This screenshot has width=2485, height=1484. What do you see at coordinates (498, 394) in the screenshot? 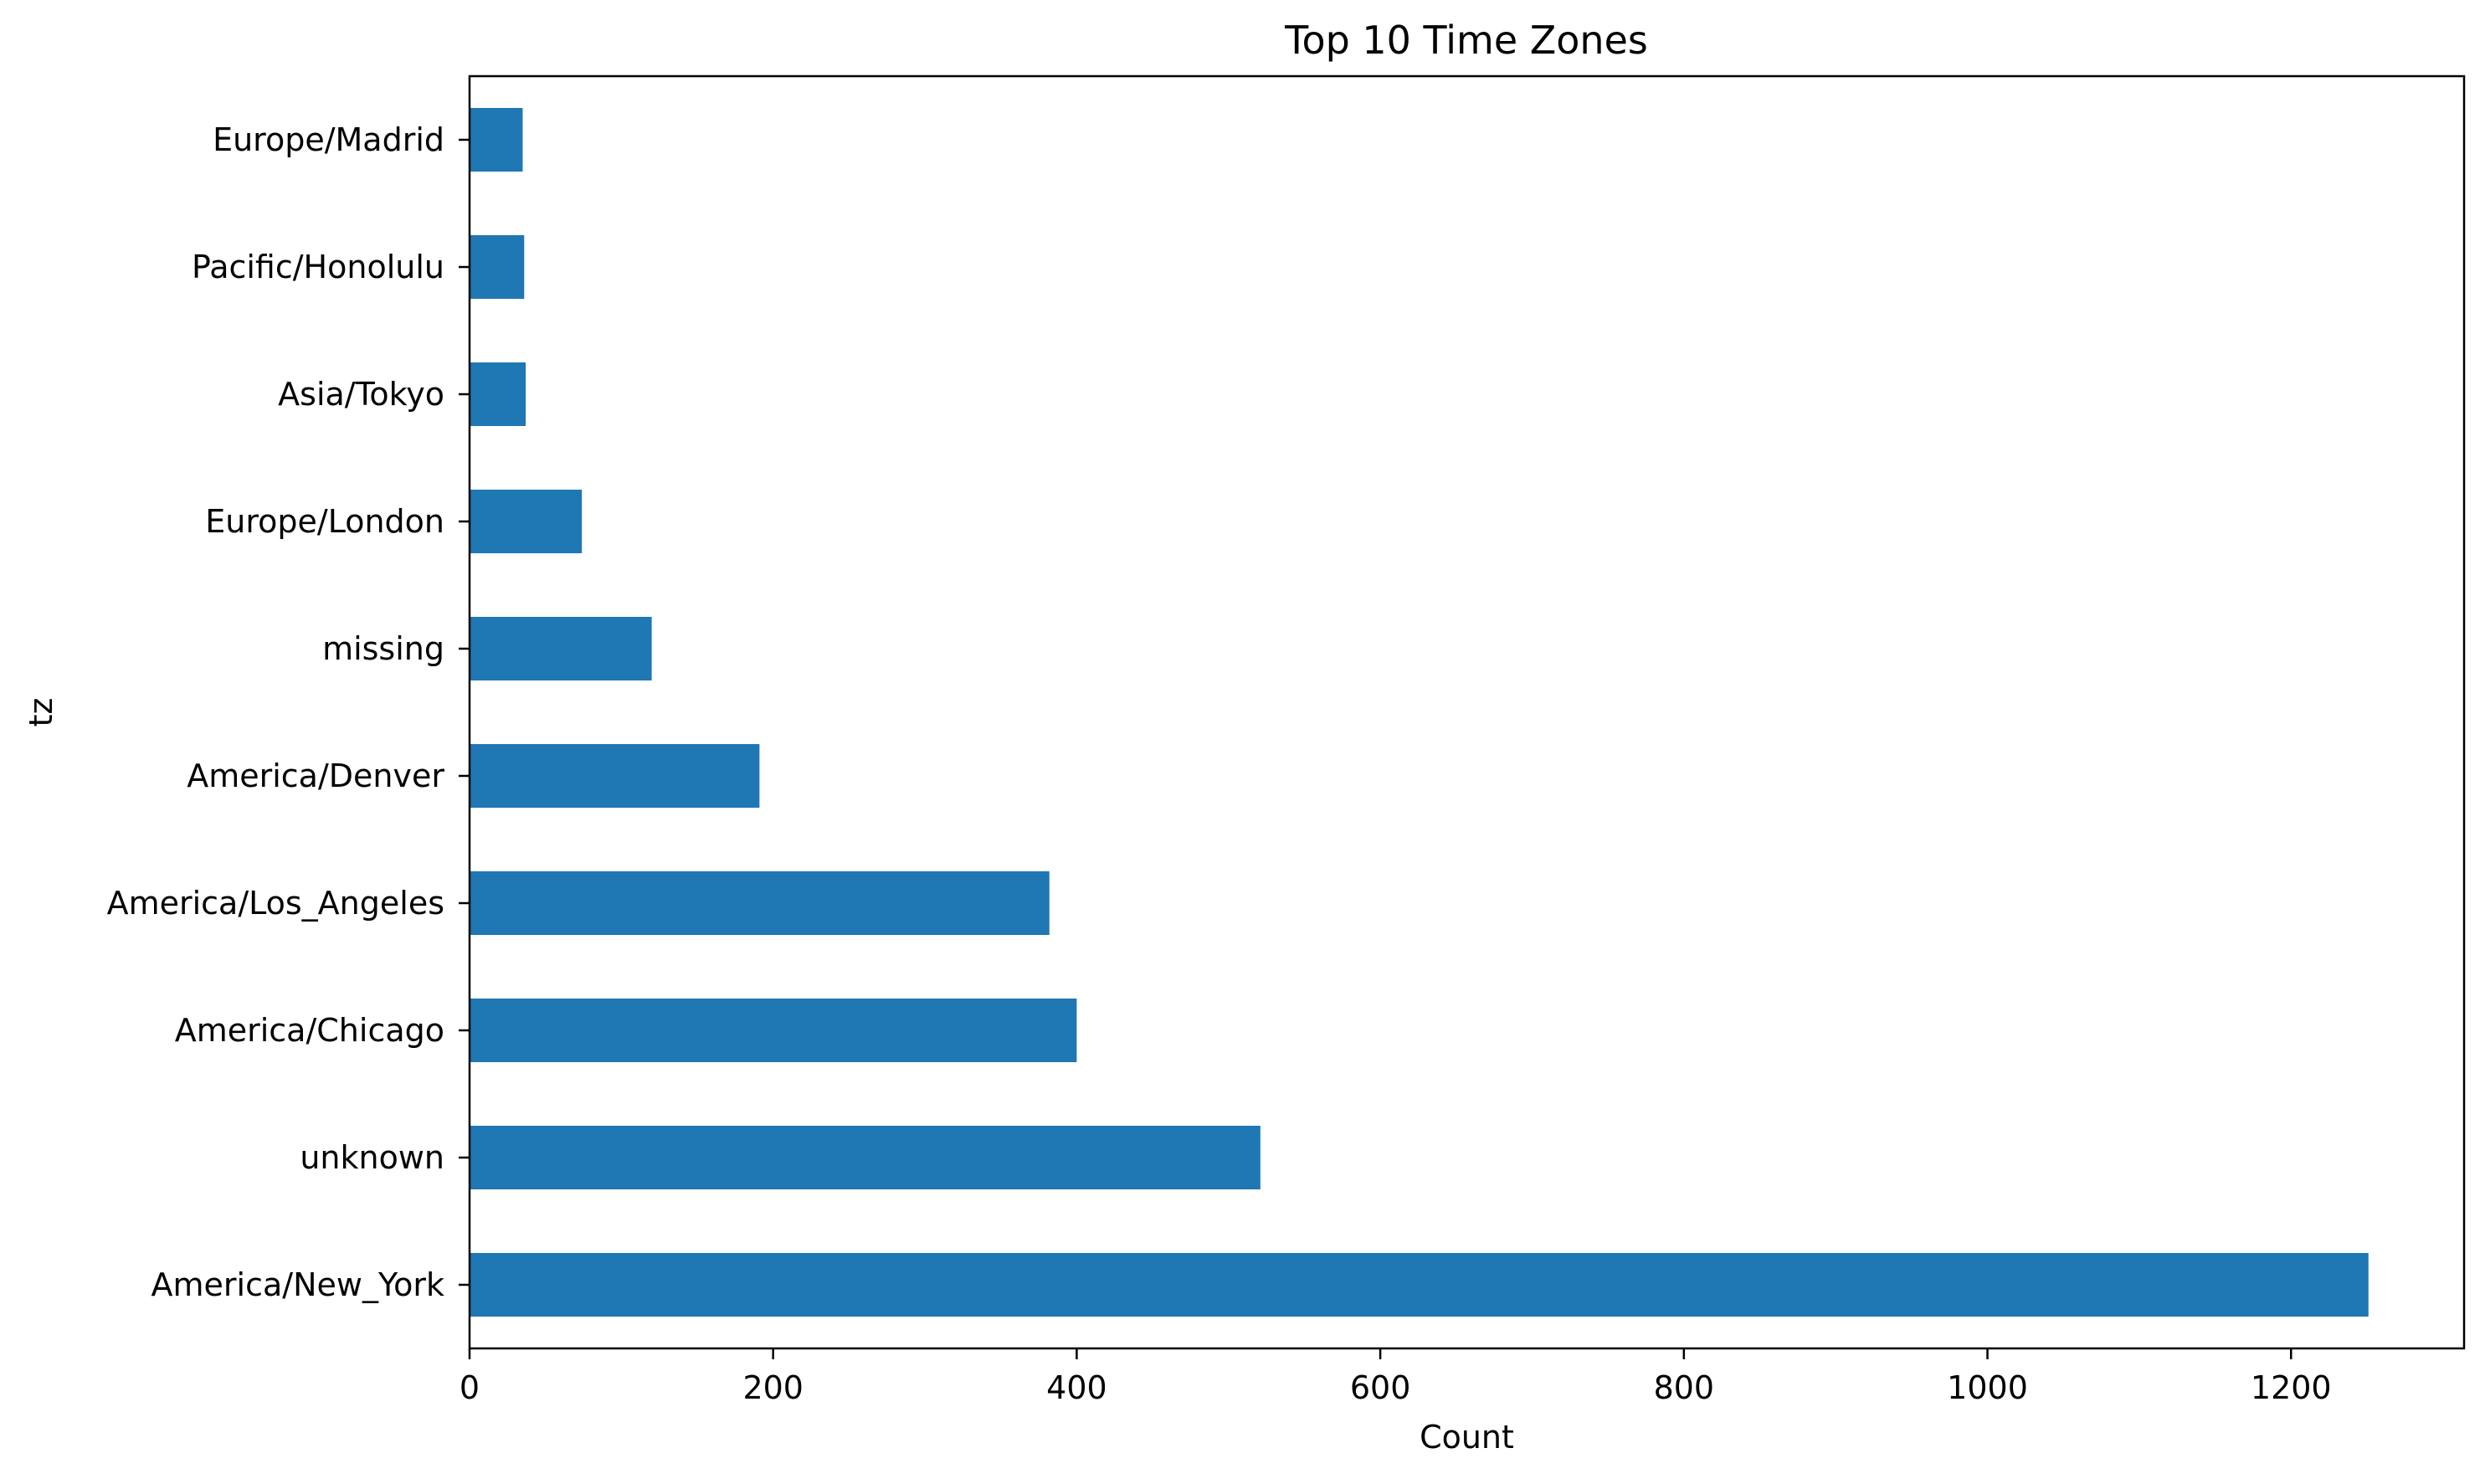
I see `bar-asia-tokyo` at bounding box center [498, 394].